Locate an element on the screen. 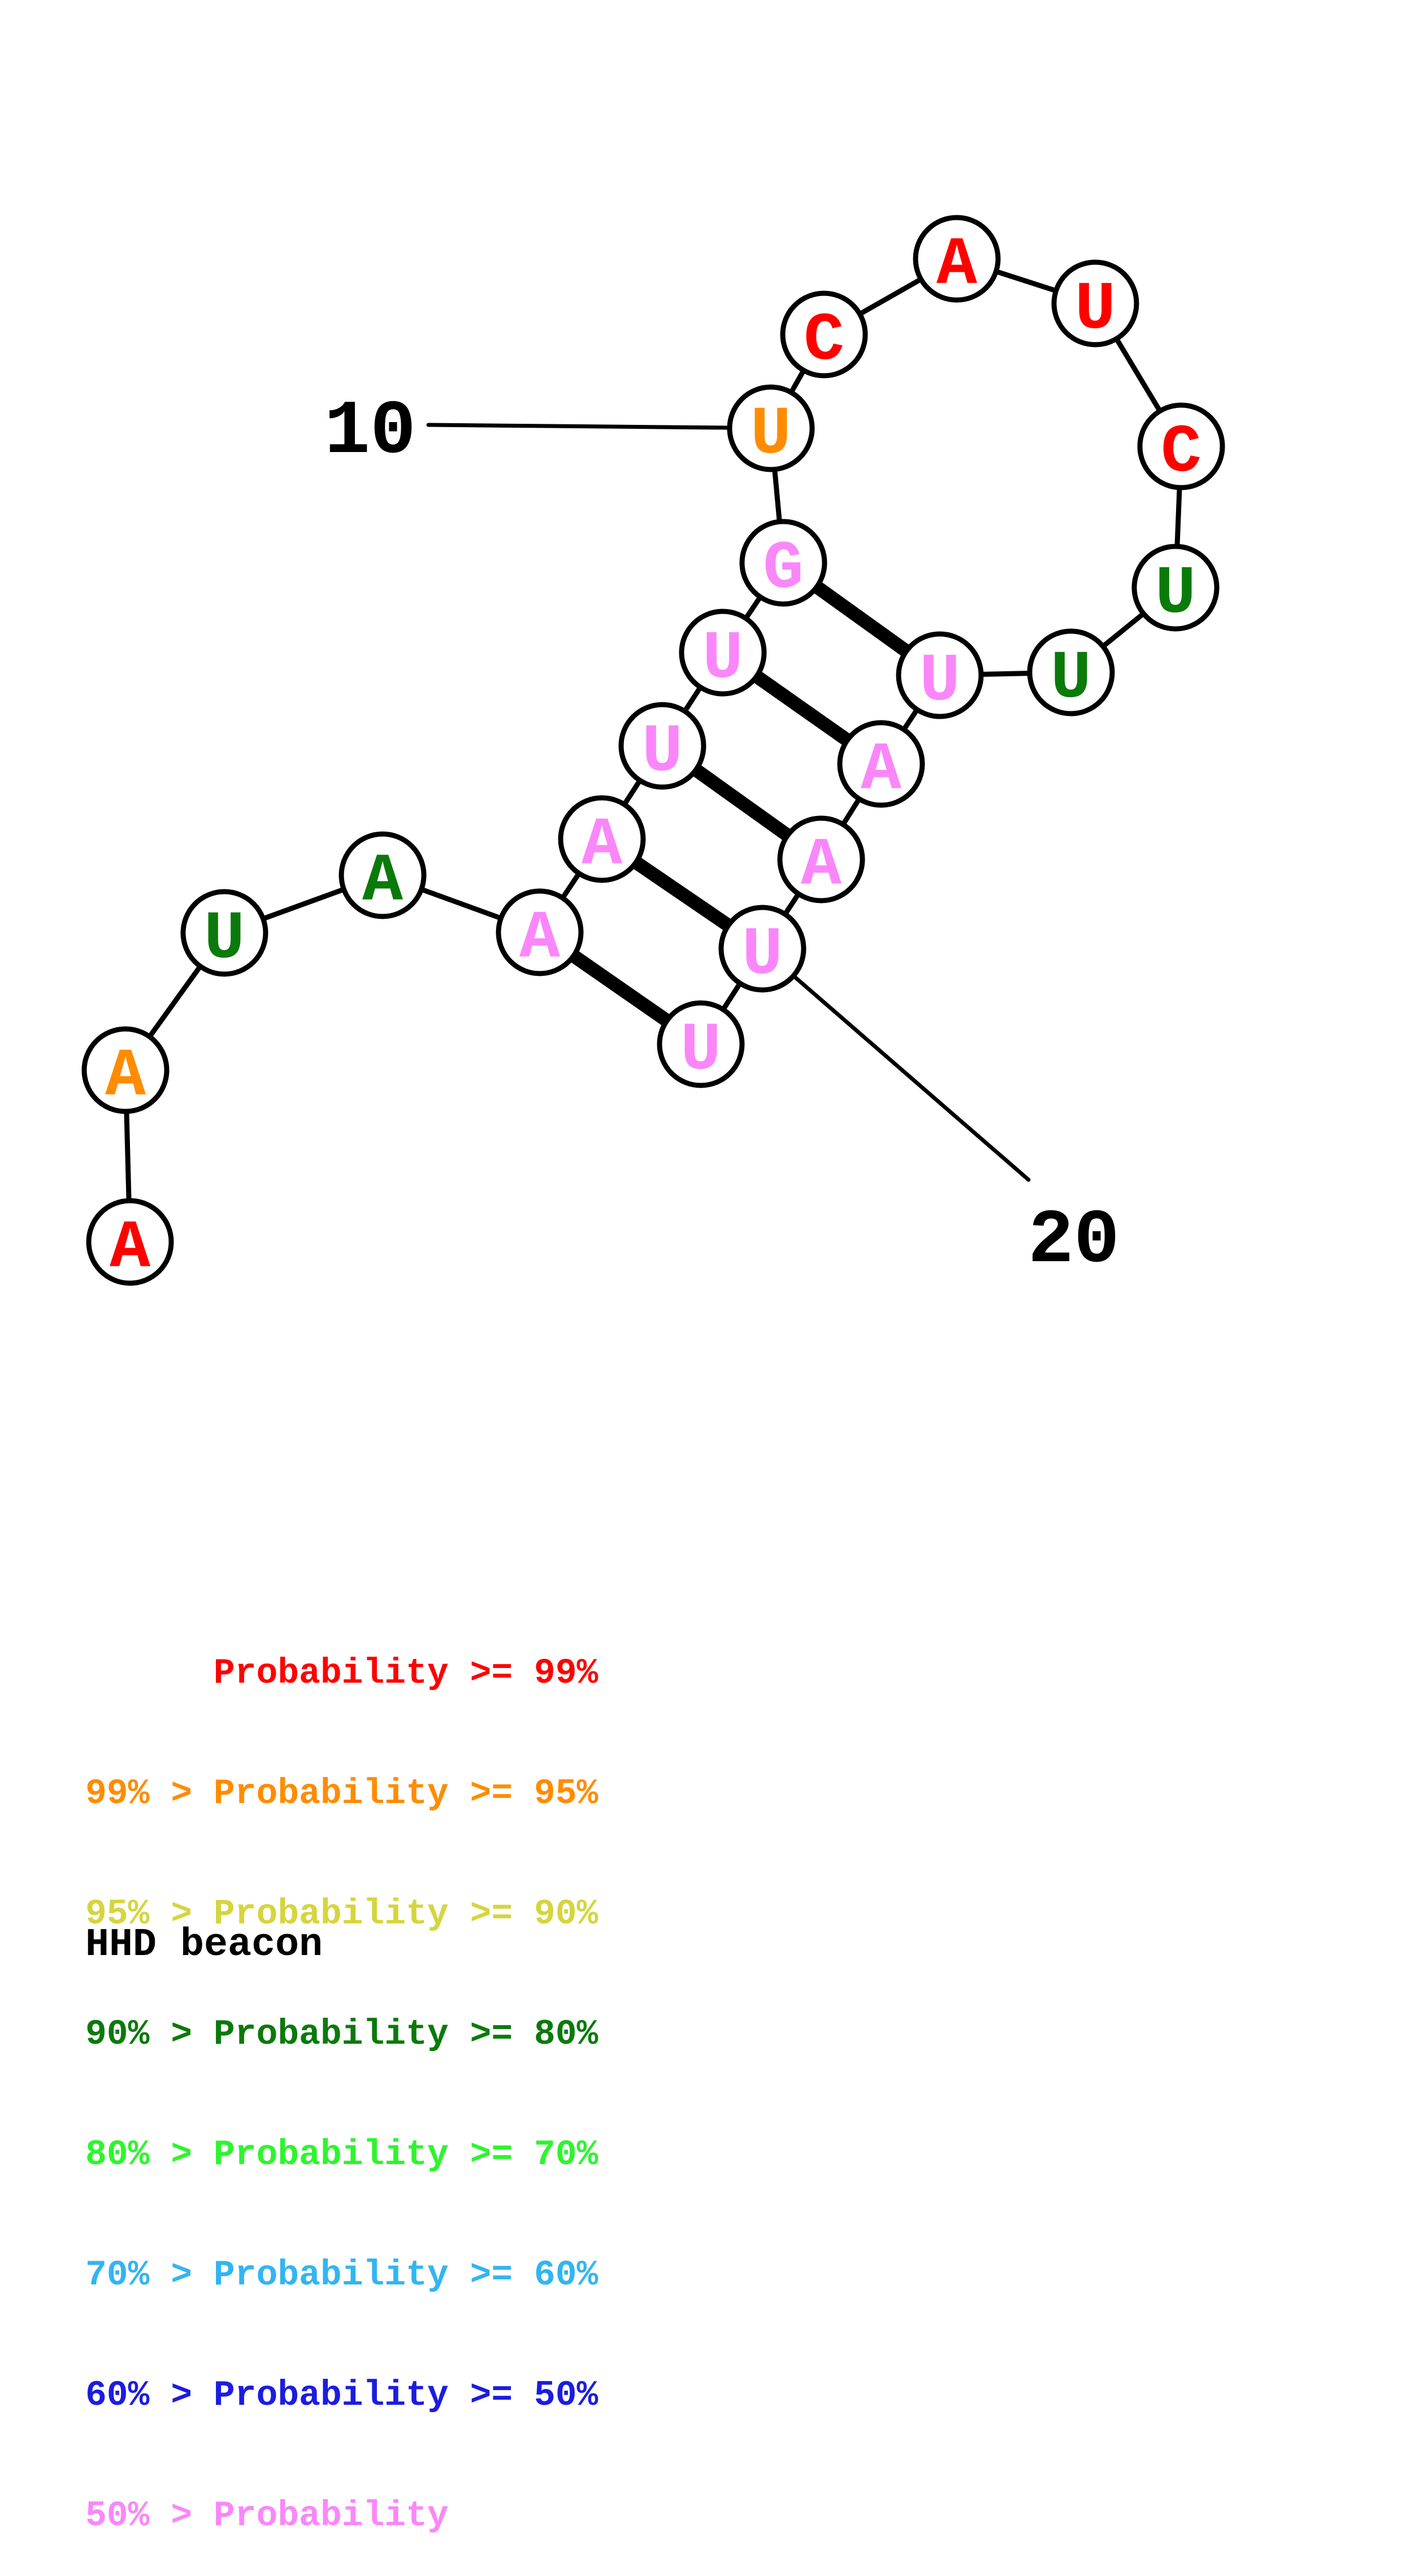  legend-row-60-50: 60% > Probability >= 50% is located at coordinates (341, 2396).